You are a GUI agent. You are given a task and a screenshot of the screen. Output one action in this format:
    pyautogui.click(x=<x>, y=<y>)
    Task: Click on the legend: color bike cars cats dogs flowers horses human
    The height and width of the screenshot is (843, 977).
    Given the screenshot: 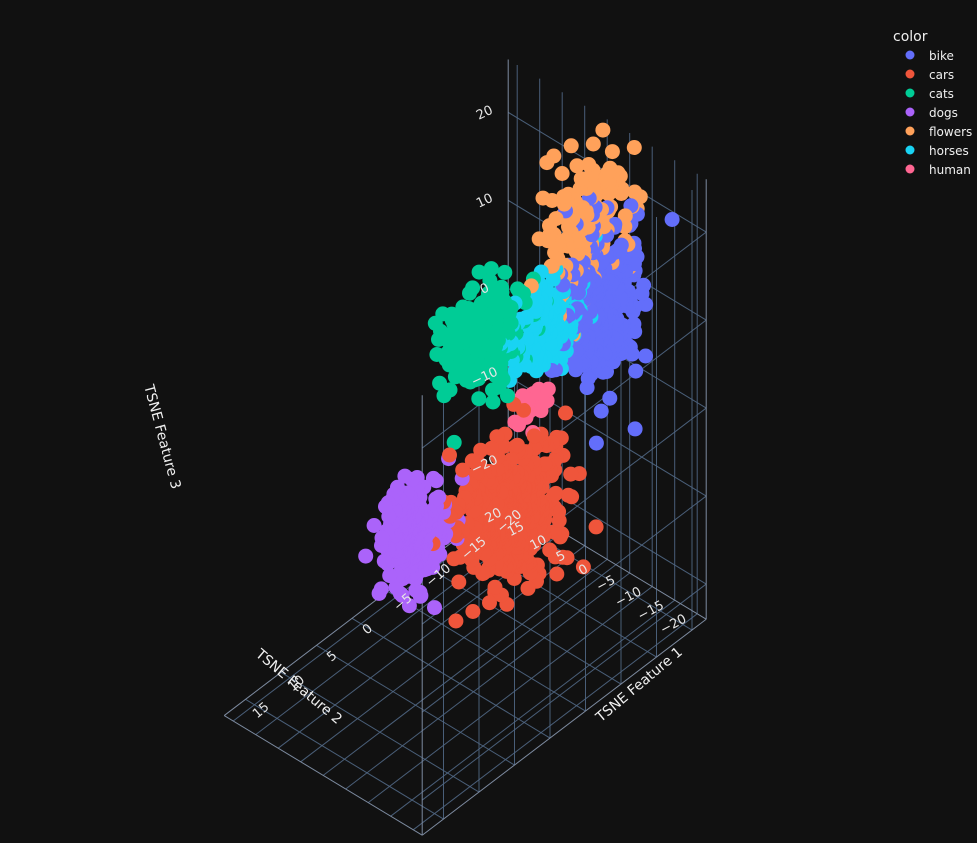 What is the action you would take?
    pyautogui.click(x=932, y=103)
    